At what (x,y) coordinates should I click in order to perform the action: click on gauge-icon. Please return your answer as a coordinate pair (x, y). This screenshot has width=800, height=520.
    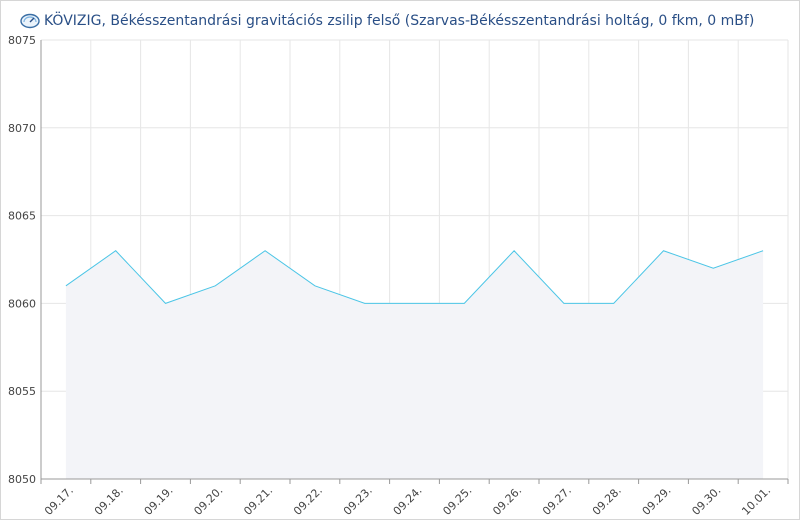
    Looking at the image, I should click on (30, 21).